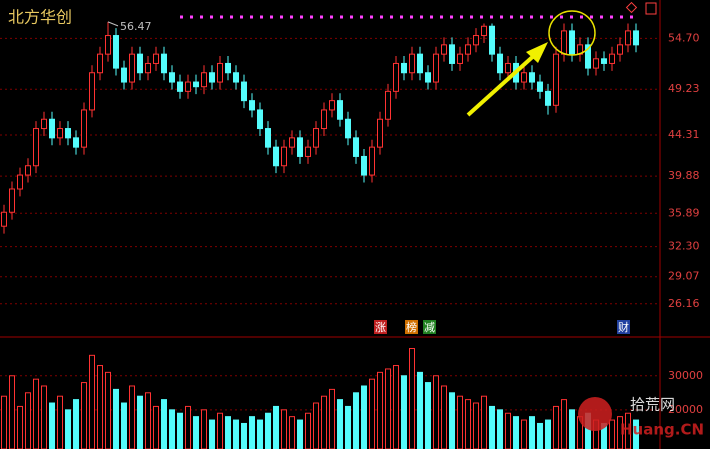 This screenshot has height=449, width=710. Describe the element at coordinates (113, 24) in the screenshot. I see `annotation-leader` at that location.